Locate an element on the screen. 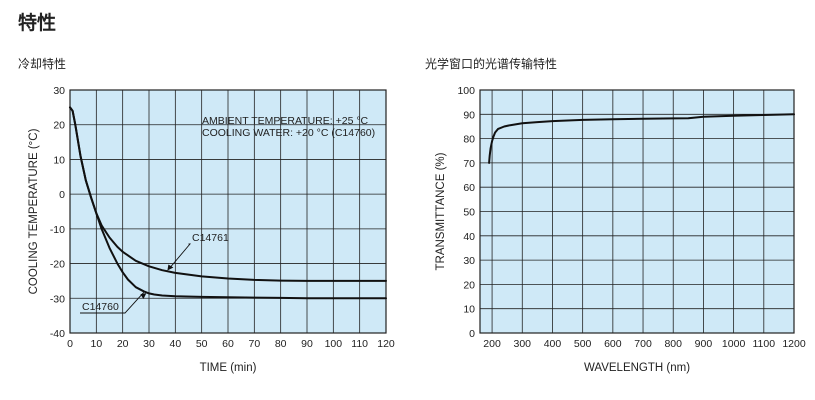  cooling-y-tick-label: -30 is located at coordinates (57, 299).